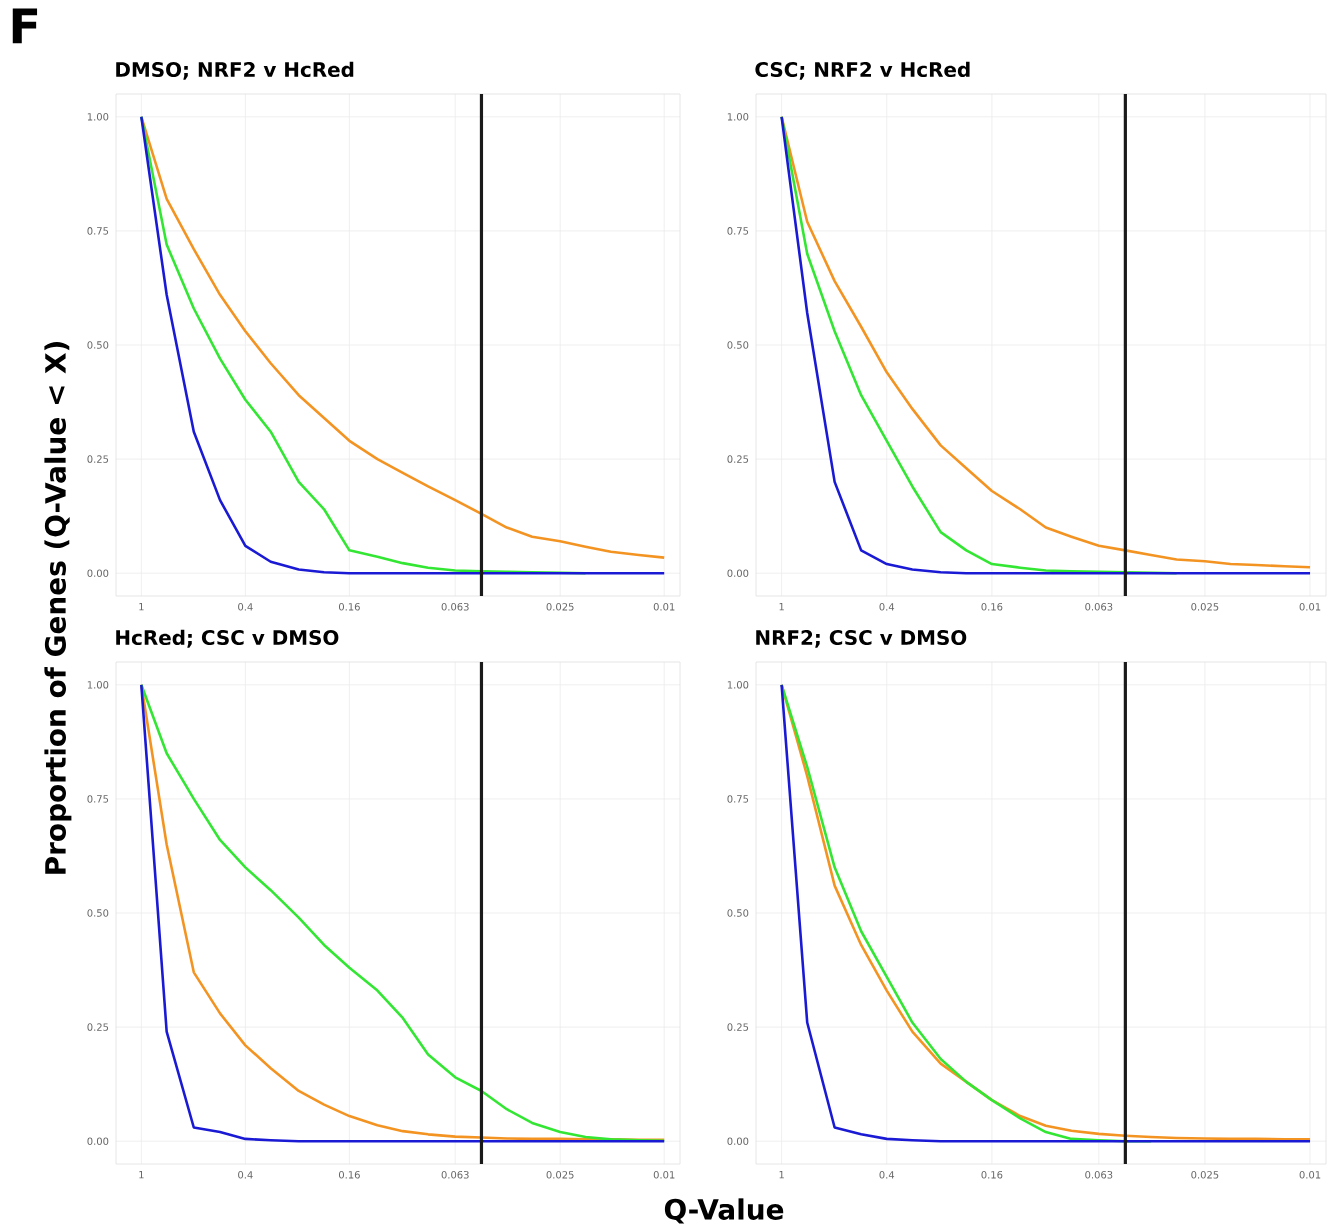 Image resolution: width=1340 pixels, height=1228 pixels. I want to click on y-axis-title: Proportion of Genes (Q-Value < X), so click(58, 608).